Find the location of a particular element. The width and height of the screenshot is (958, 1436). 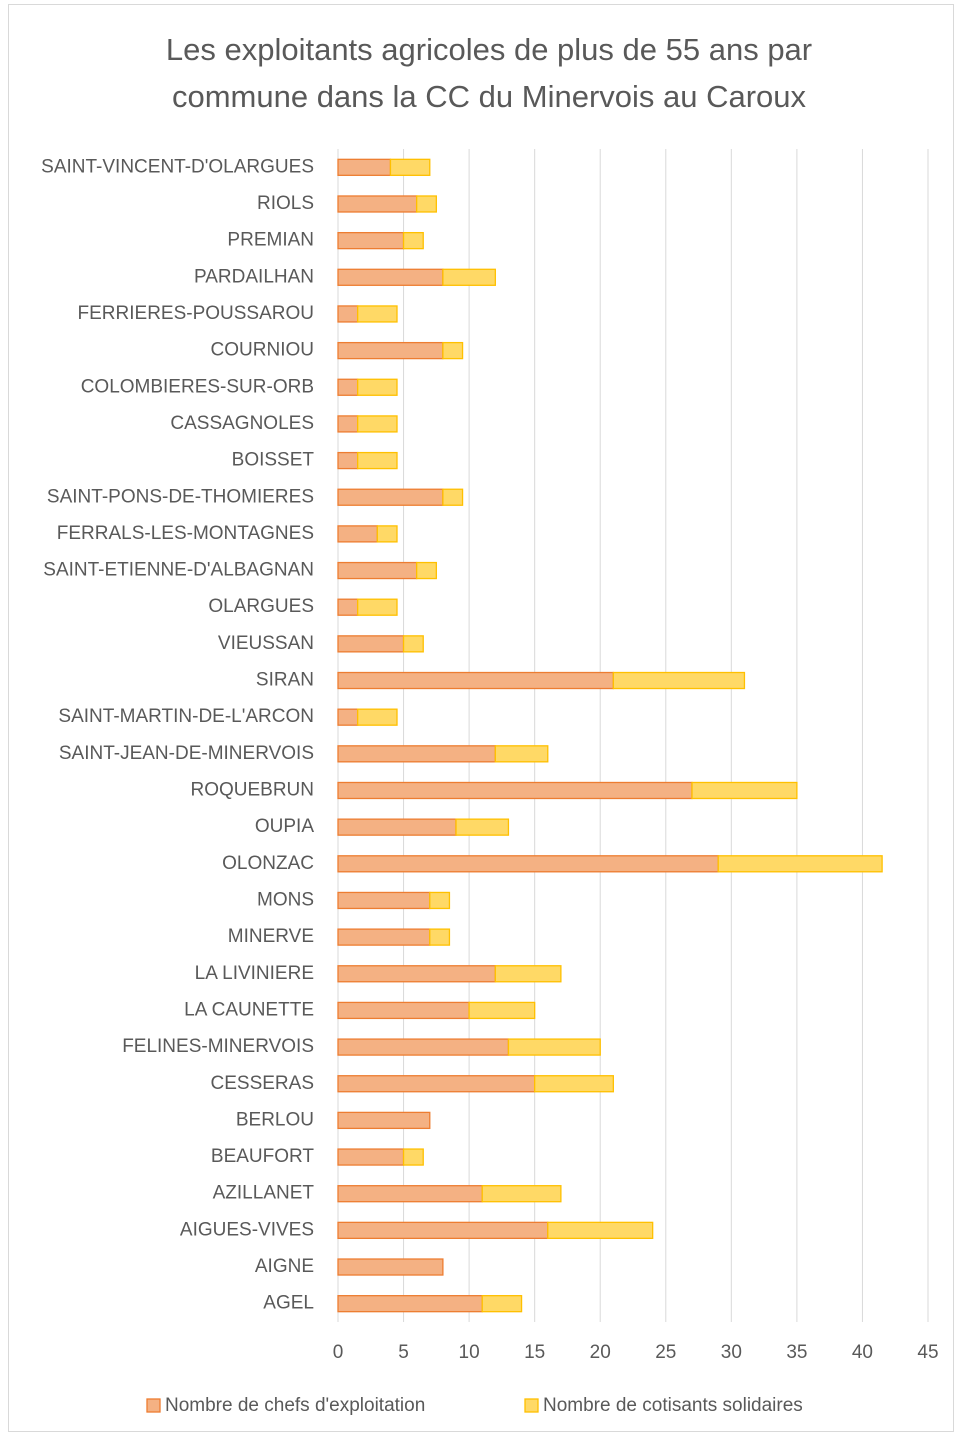

y-tick-label: MINERVE is located at coordinates (271, 936).